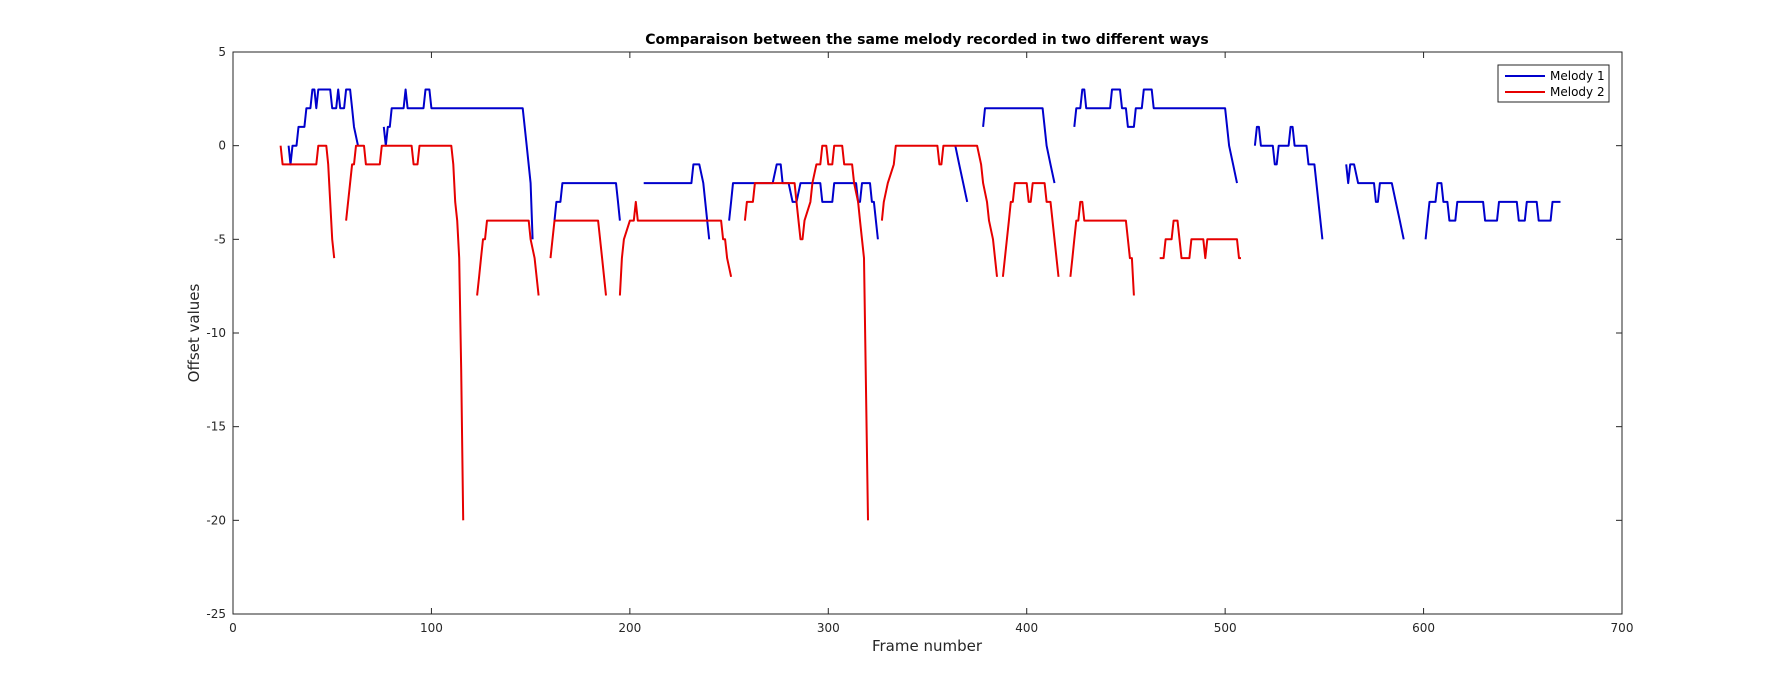  I want to click on y-tick-label: -15, so click(216, 427).